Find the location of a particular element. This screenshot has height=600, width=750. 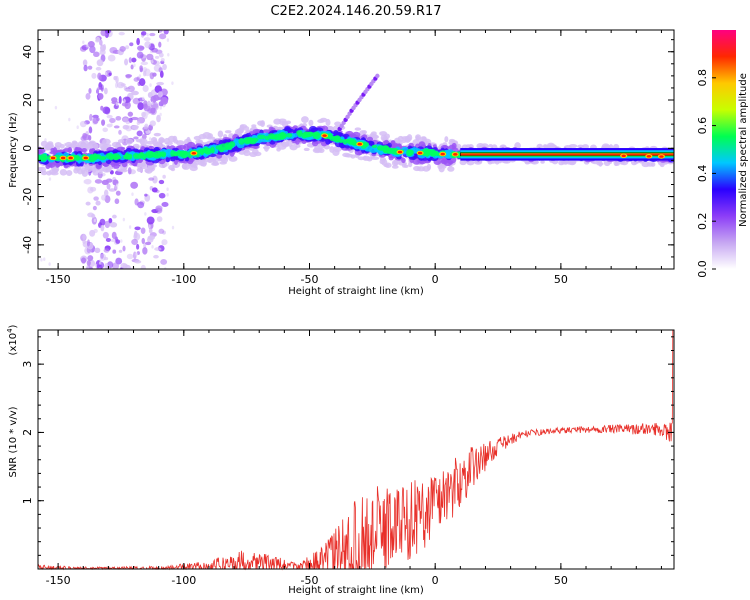

colorbar-tick-label: 0.8 is located at coordinates (702, 78).